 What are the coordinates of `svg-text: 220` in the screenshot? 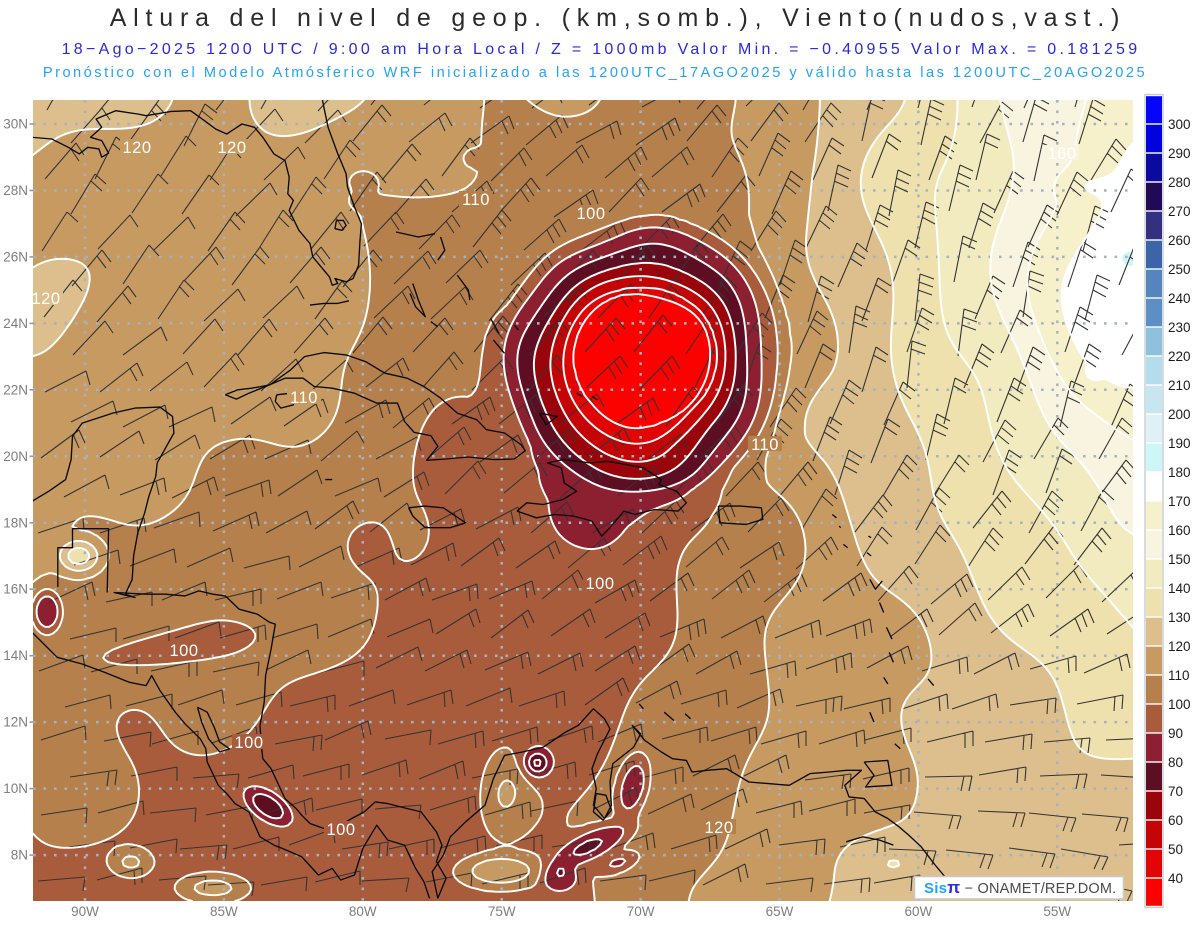 It's located at (1179, 356).